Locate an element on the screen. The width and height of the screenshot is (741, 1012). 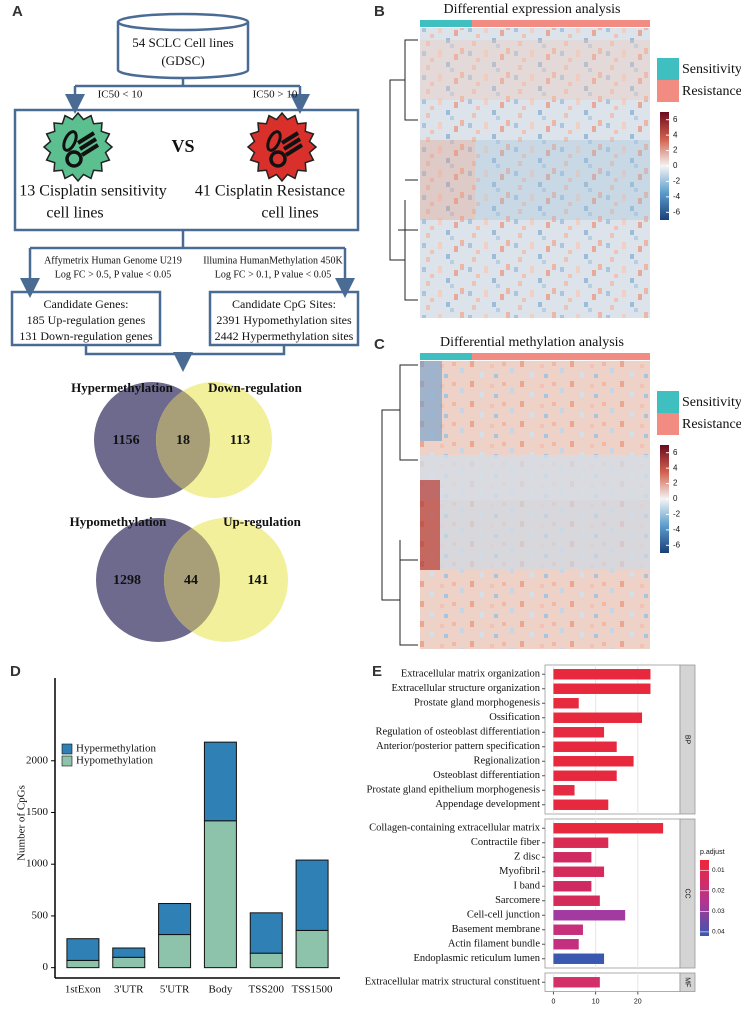
colorbar-label: 4 is located at coordinates (675, 134).